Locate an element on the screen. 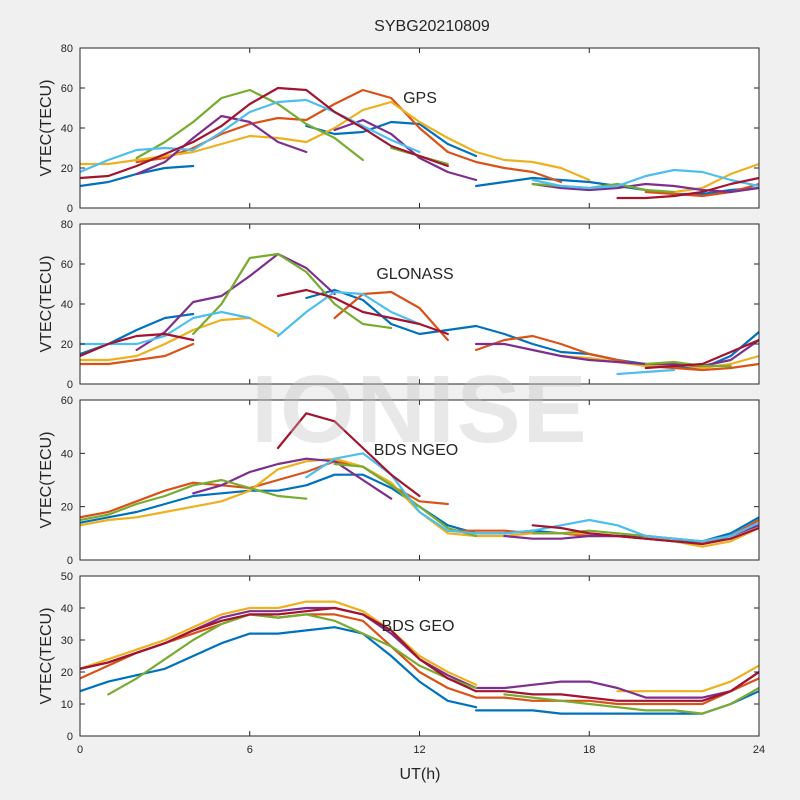 This screenshot has height=800, width=800. x-tick-label: 6 is located at coordinates (250, 750).